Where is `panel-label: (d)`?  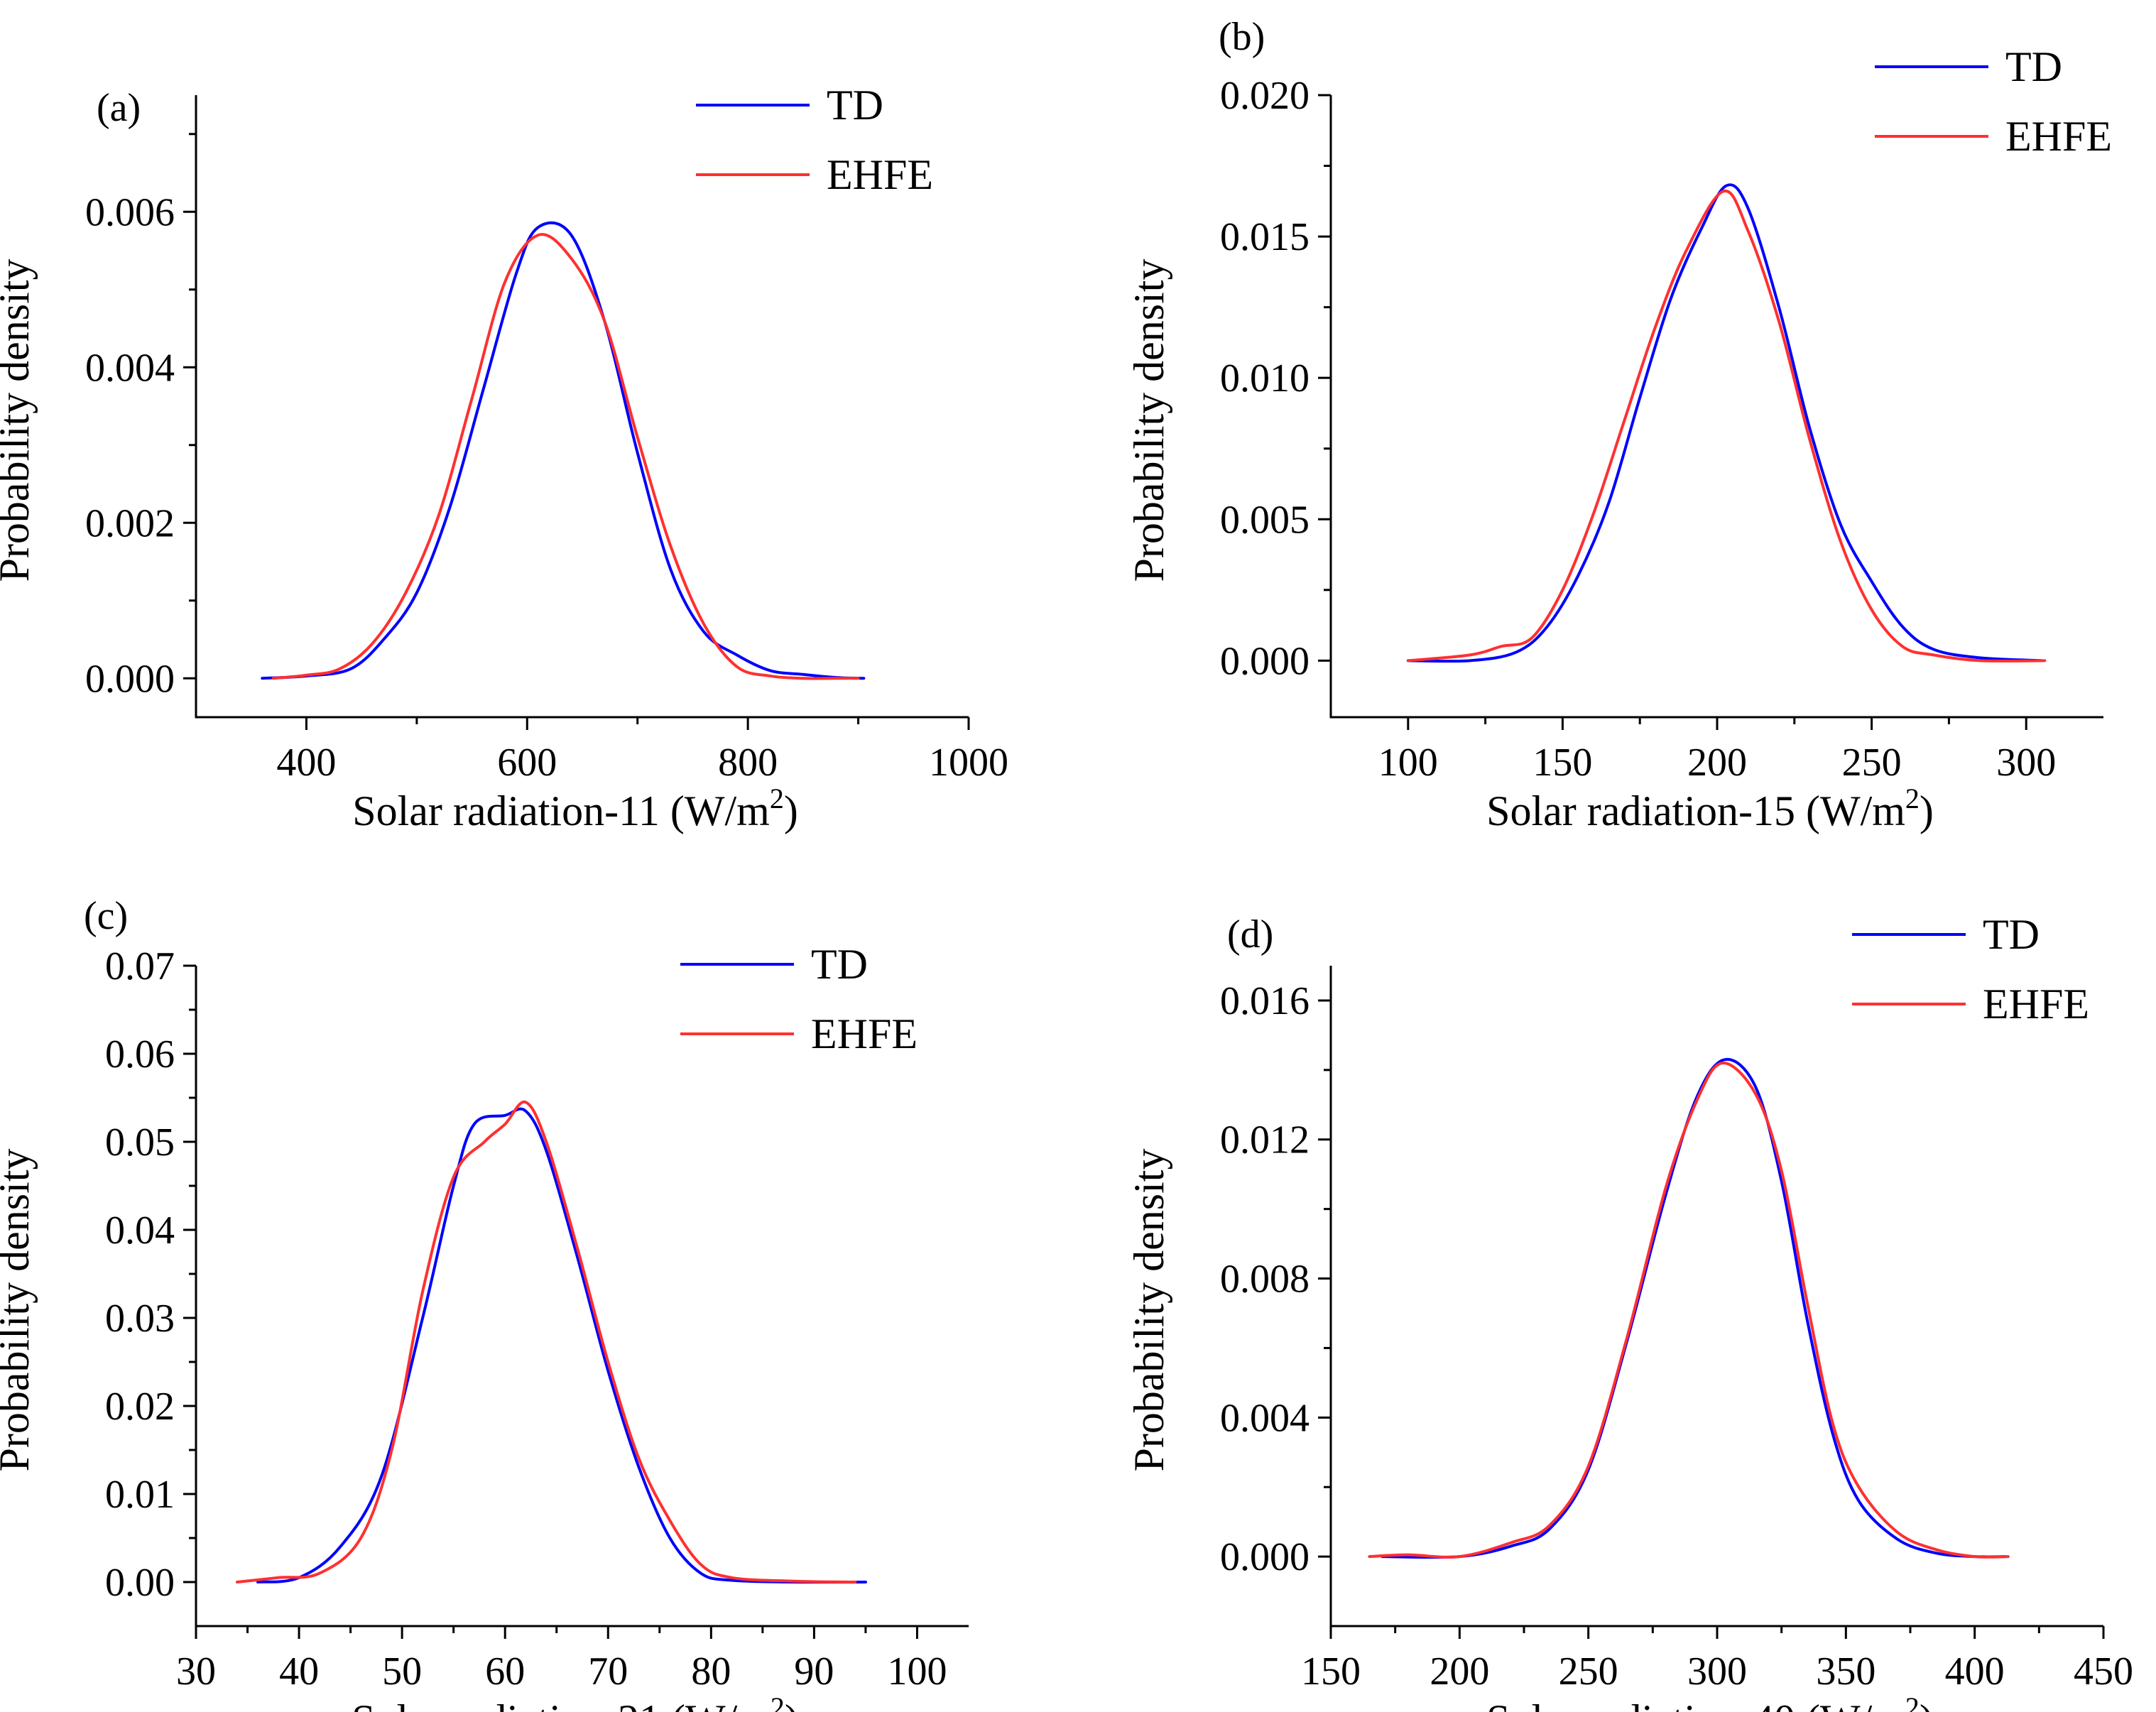 panel-label: (d) is located at coordinates (1250, 934).